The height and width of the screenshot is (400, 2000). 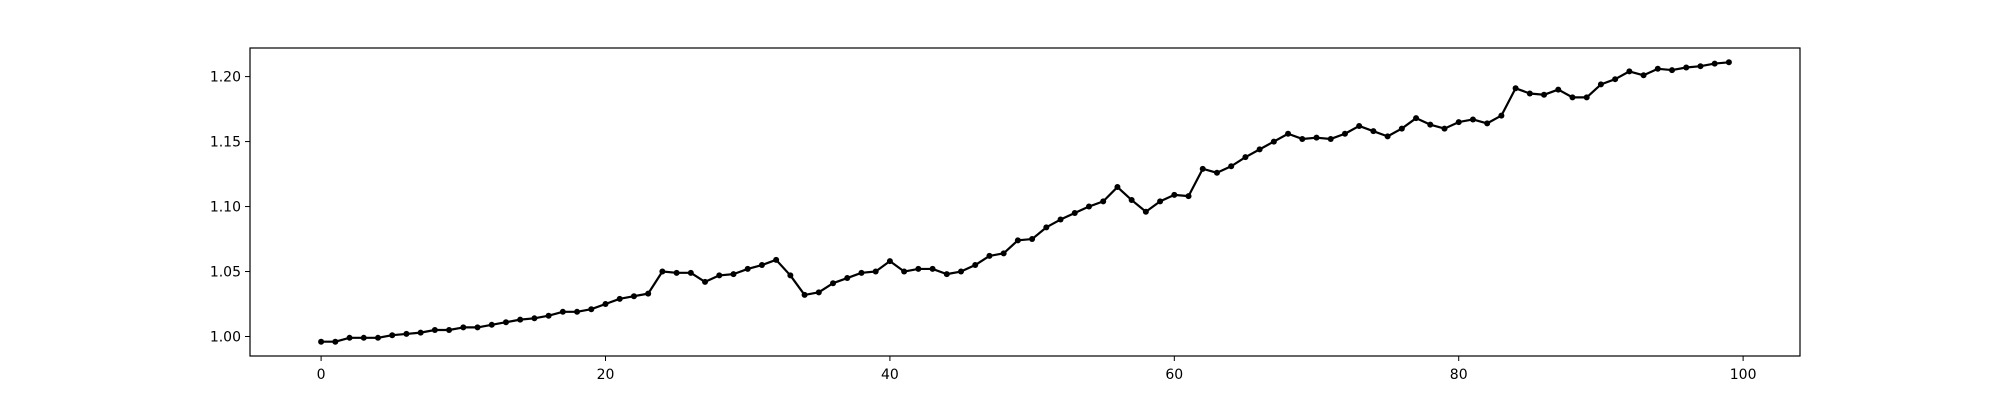 I want to click on y-tick-label: 1.20, so click(x=225, y=78).